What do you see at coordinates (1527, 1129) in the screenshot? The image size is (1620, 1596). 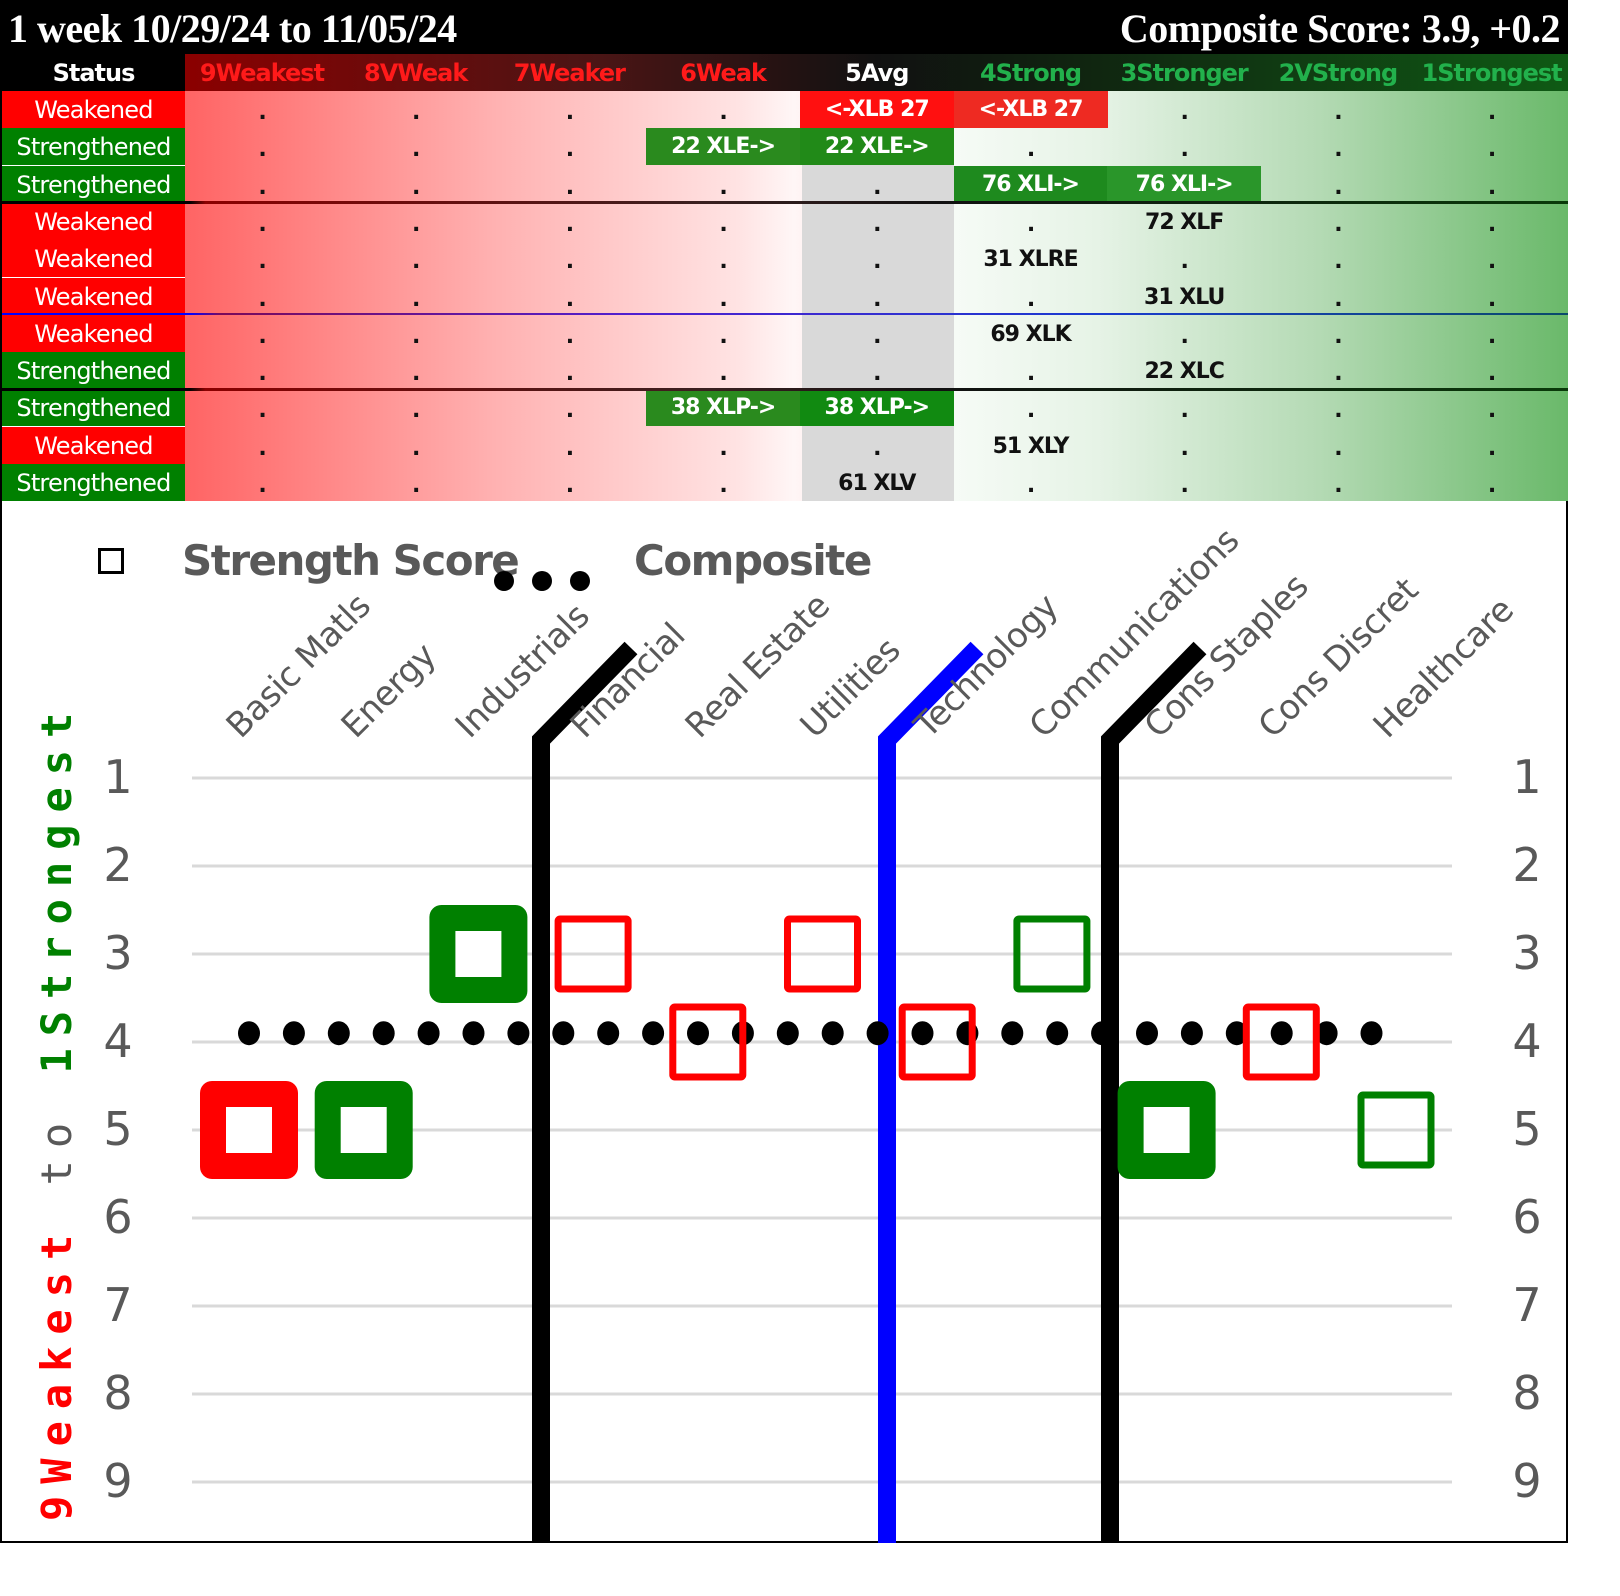 I see `y-tick-right: 5` at bounding box center [1527, 1129].